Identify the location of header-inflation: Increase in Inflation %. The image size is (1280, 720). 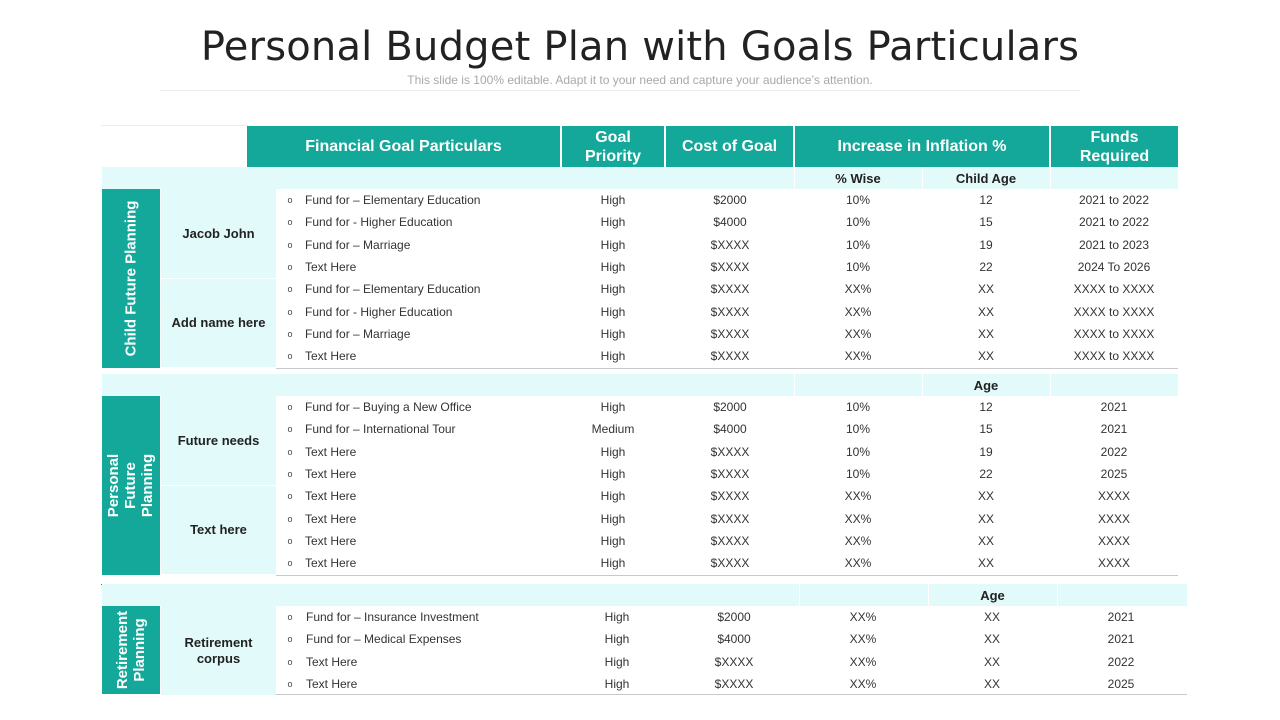
(922, 146).